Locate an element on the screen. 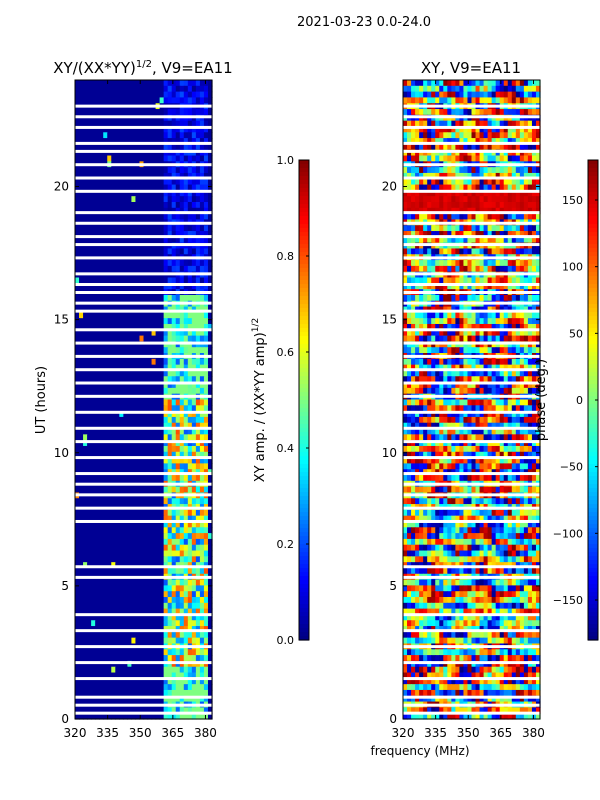 The image size is (600, 800). amplitude-x-tick-label: 380 is located at coordinates (205, 733).